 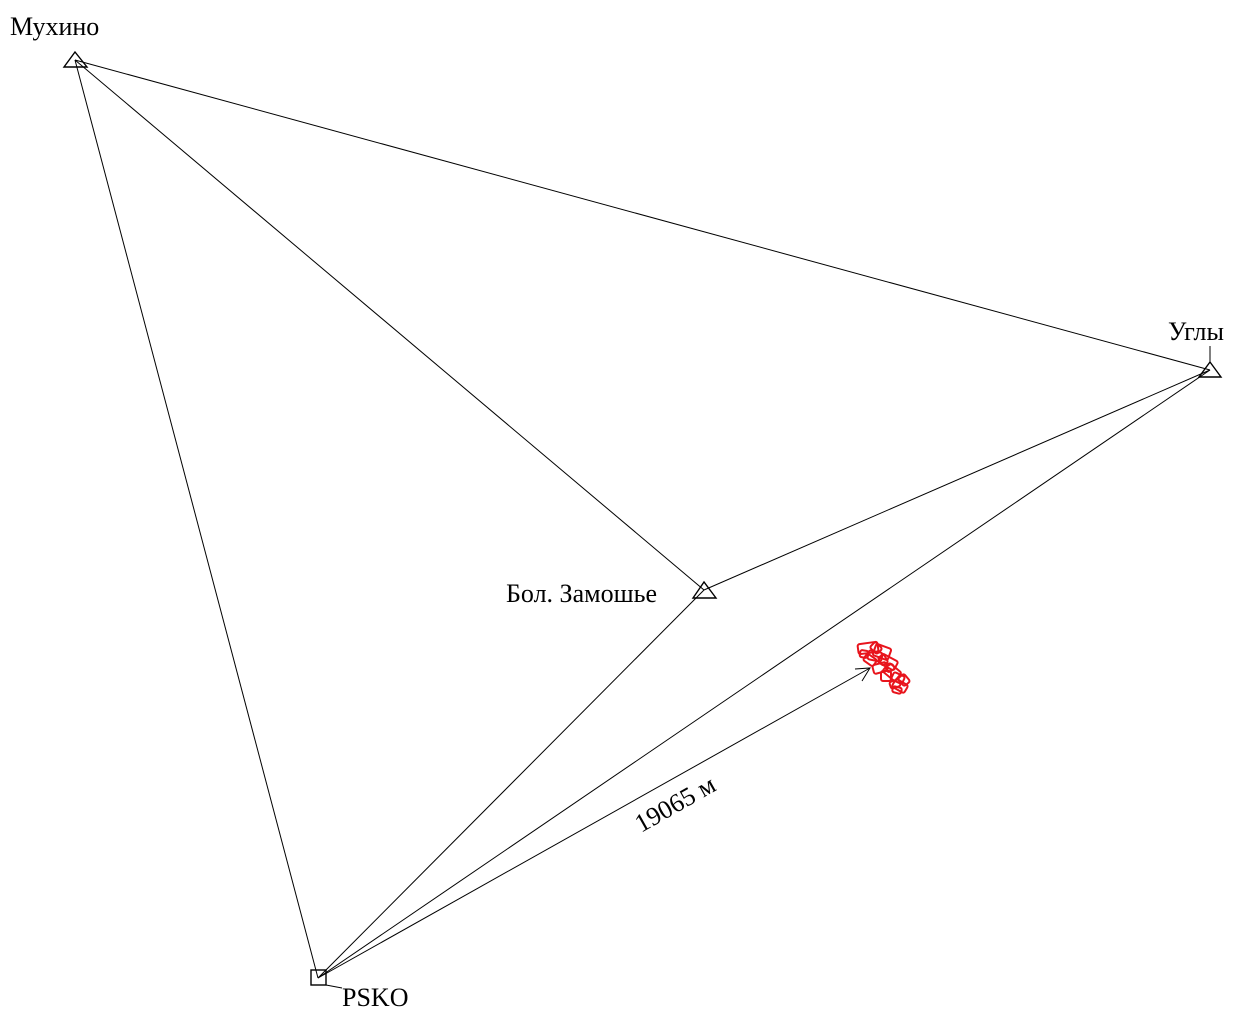 I want to click on station-label-psko: PSKO, so click(x=375, y=996).